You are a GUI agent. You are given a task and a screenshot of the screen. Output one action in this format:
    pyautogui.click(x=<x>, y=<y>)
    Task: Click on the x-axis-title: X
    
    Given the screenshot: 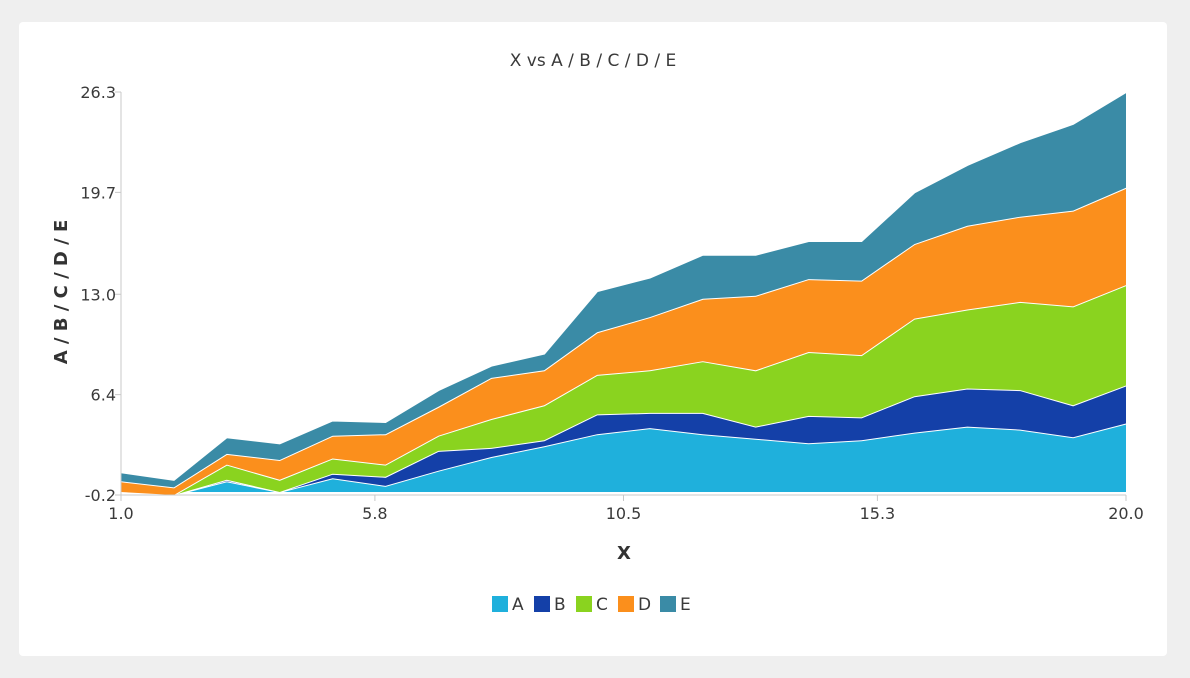 What is the action you would take?
    pyautogui.click(x=624, y=553)
    